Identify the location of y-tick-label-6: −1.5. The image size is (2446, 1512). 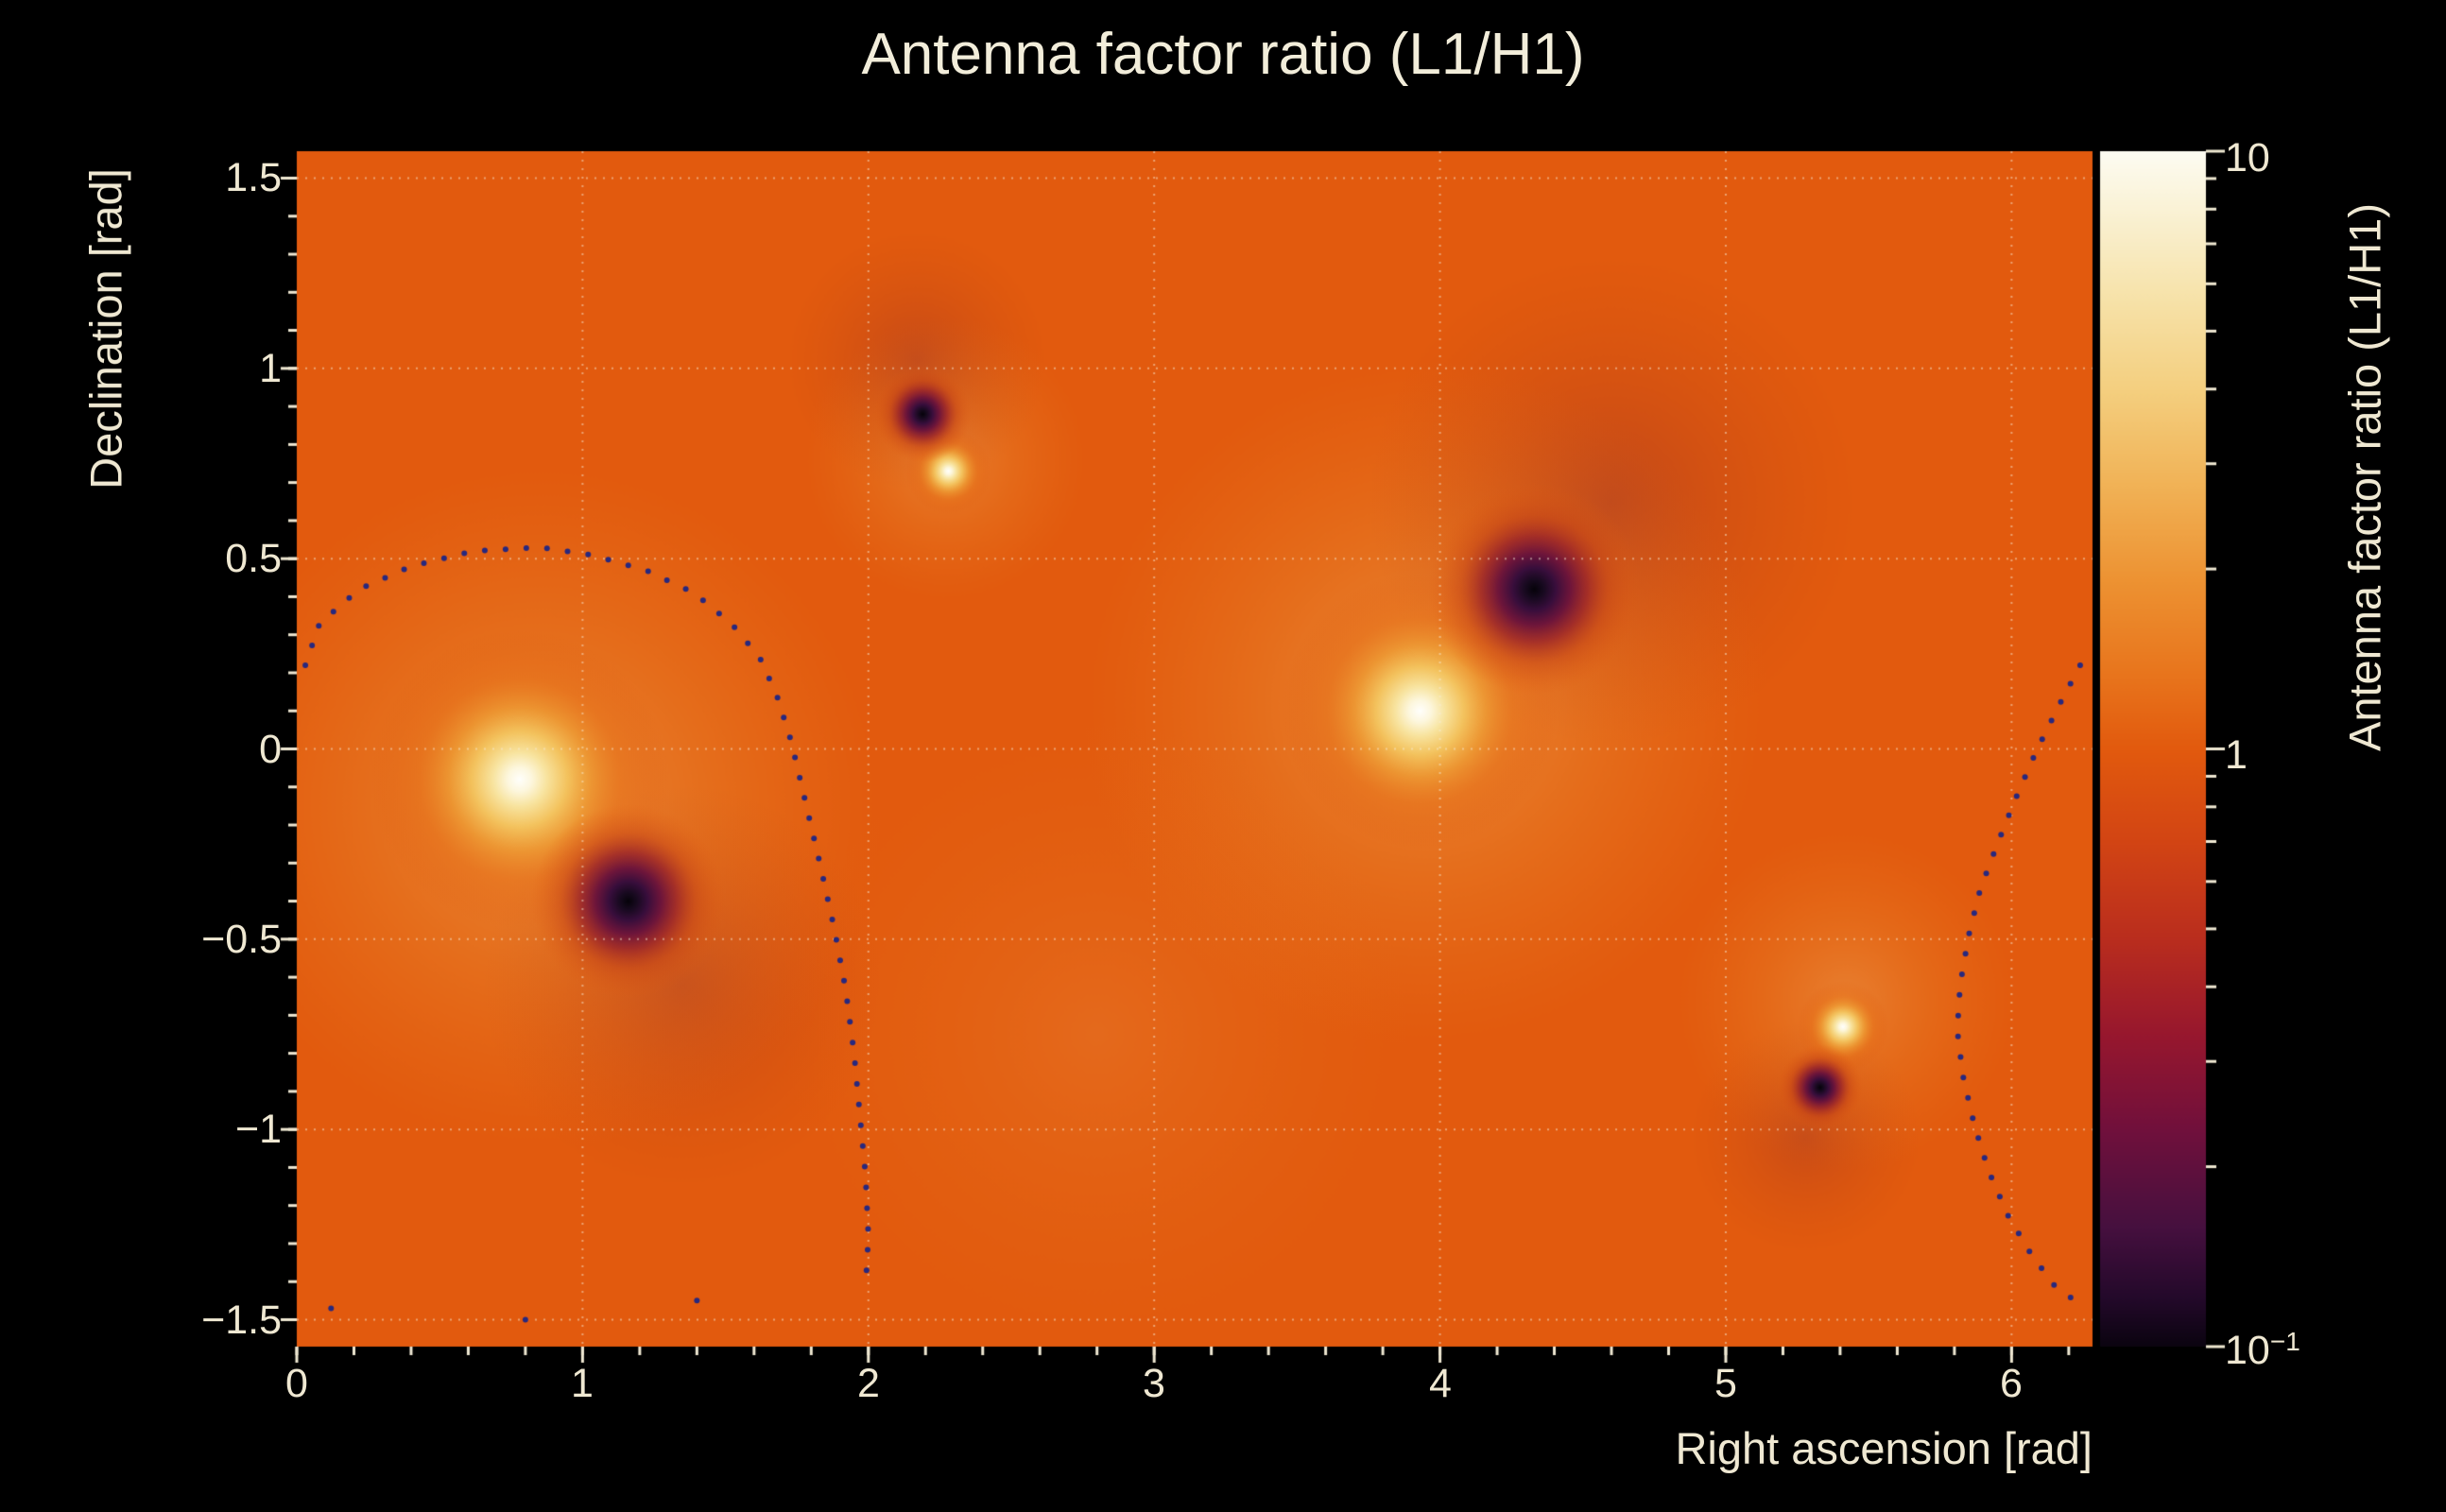
(241, 1320).